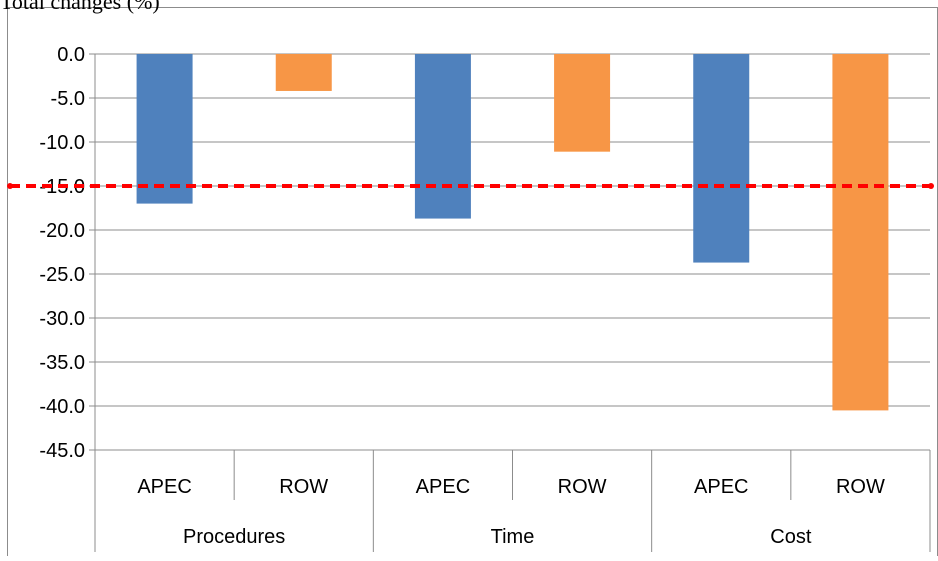 The height and width of the screenshot is (561, 938). Describe the element at coordinates (62, 319) in the screenshot. I see `y-tick-label: -30.0` at that location.